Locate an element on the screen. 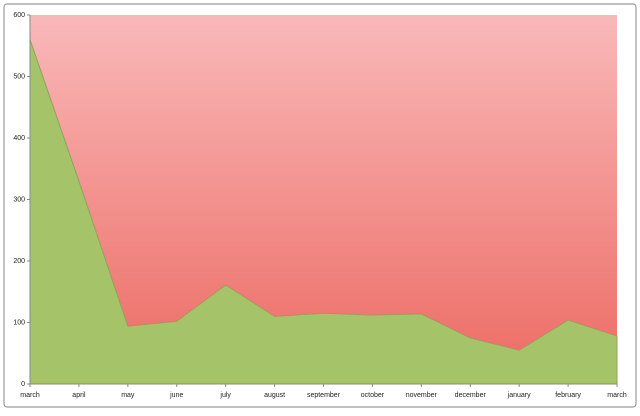 Image resolution: width=640 pixels, height=416 pixels. y-tick-label: 0 is located at coordinates (23, 384).